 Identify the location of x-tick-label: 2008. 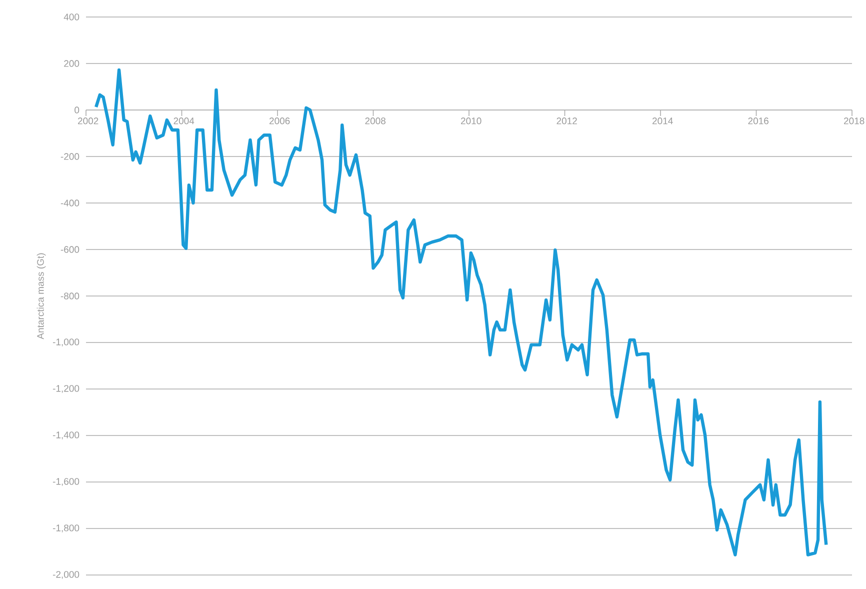
(375, 121).